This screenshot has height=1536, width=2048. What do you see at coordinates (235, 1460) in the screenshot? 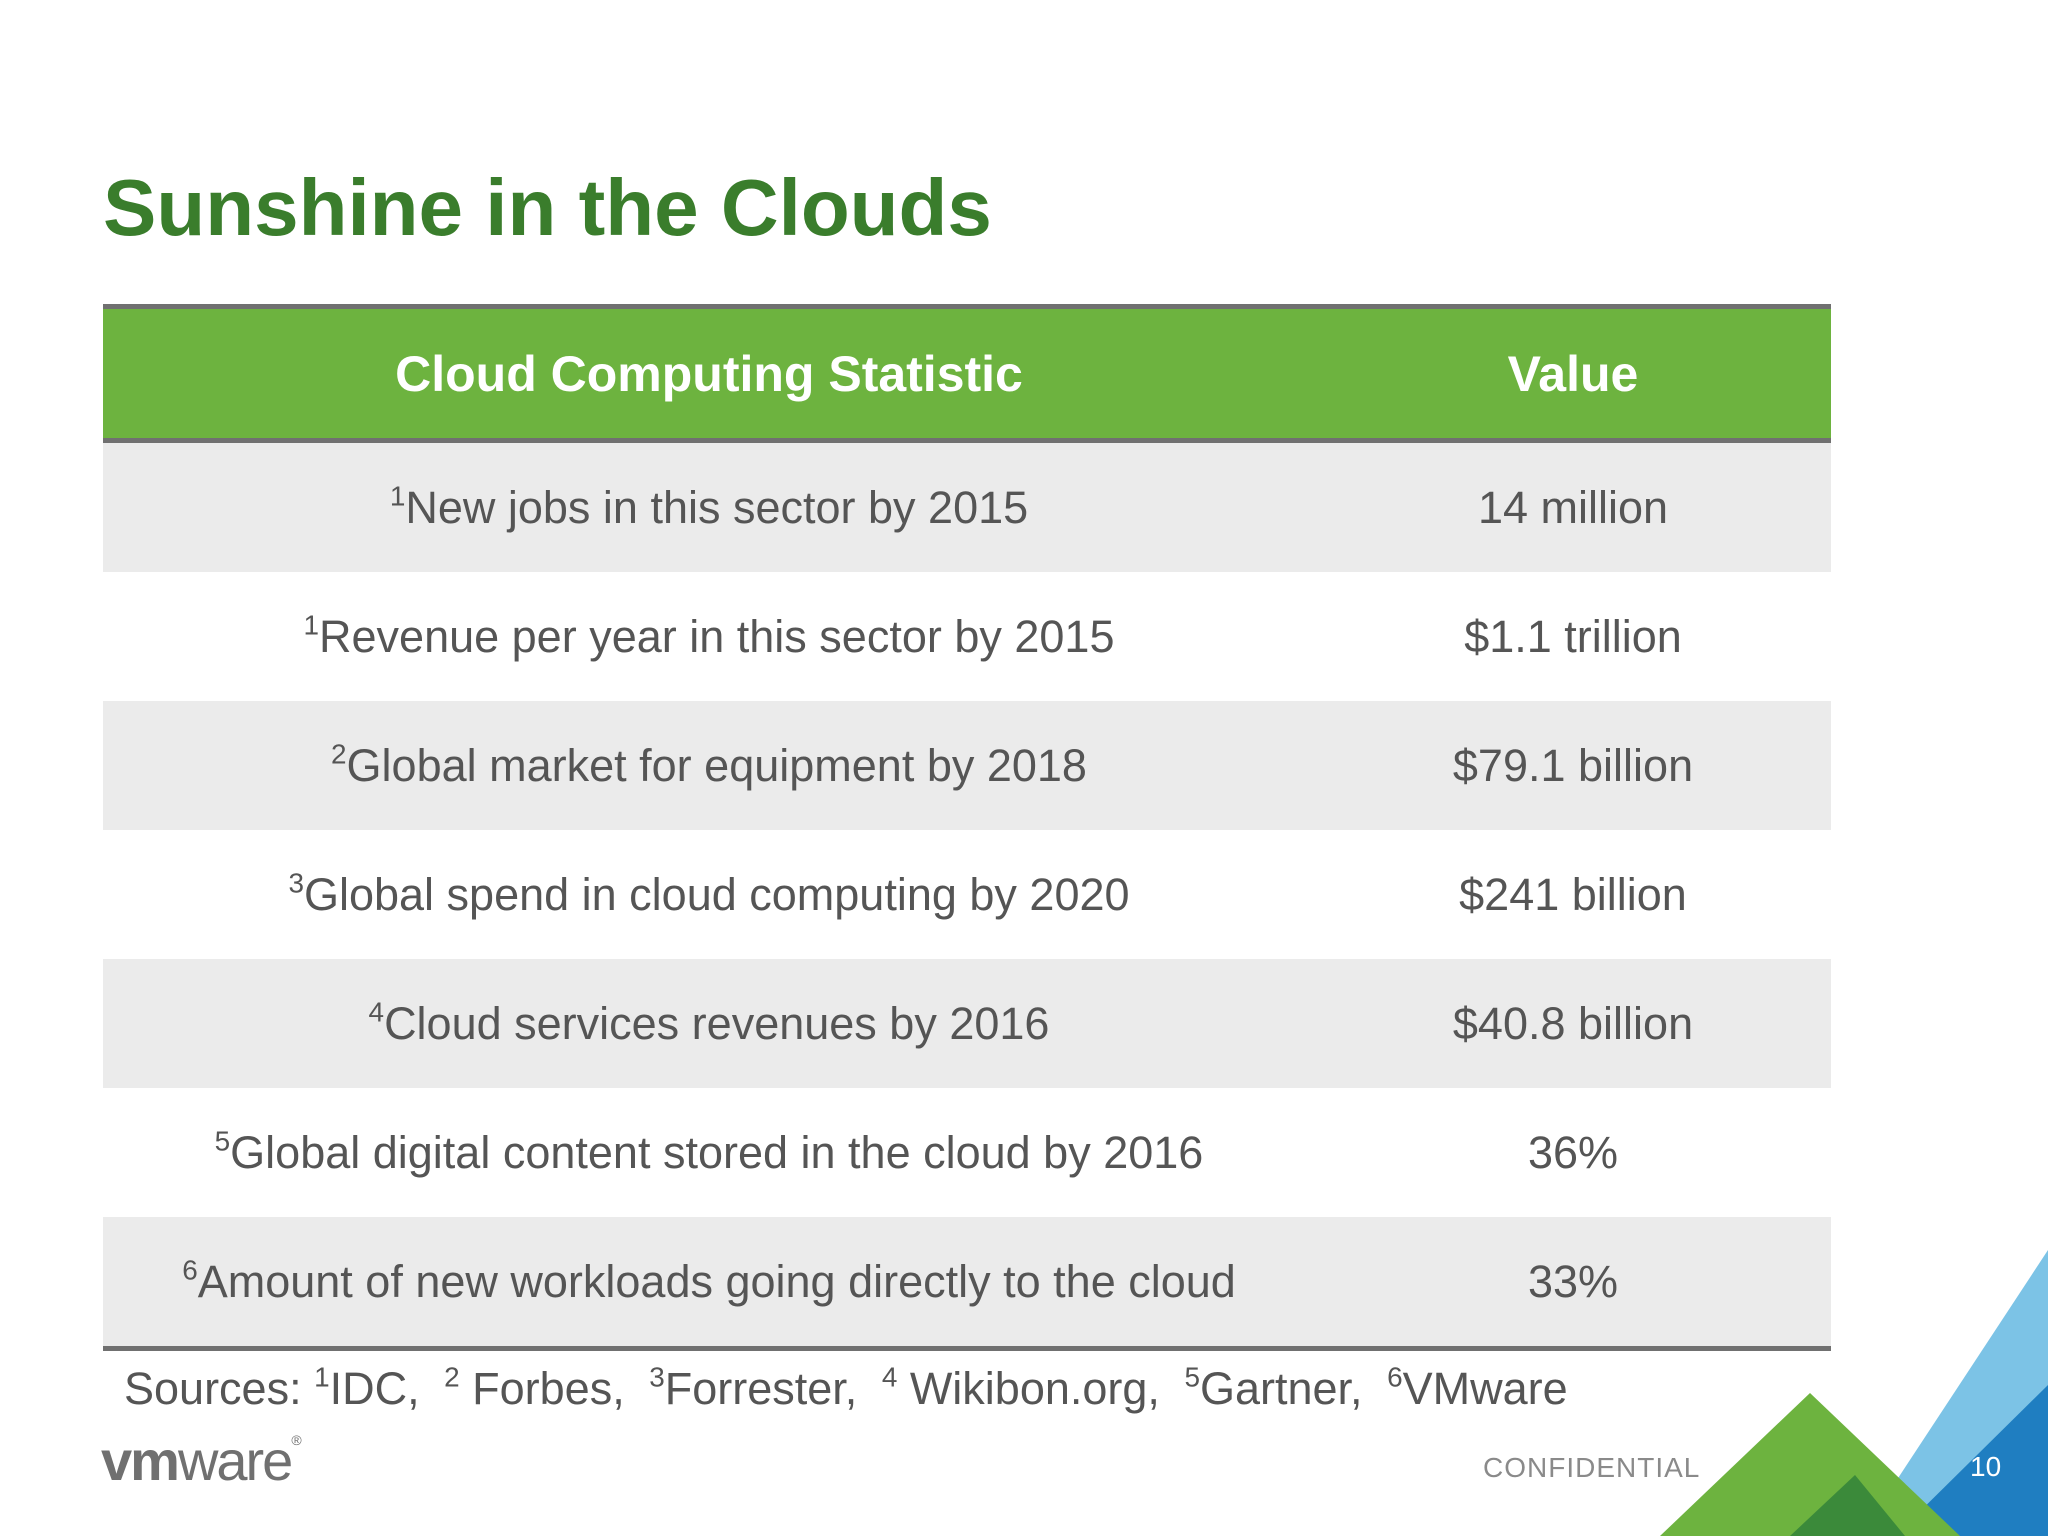
I see `logo-ware: ware` at bounding box center [235, 1460].